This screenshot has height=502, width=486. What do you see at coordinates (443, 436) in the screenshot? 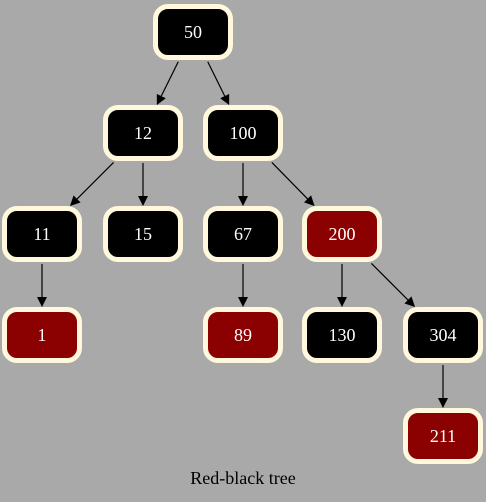
I see `tree-node-211: 211` at bounding box center [443, 436].